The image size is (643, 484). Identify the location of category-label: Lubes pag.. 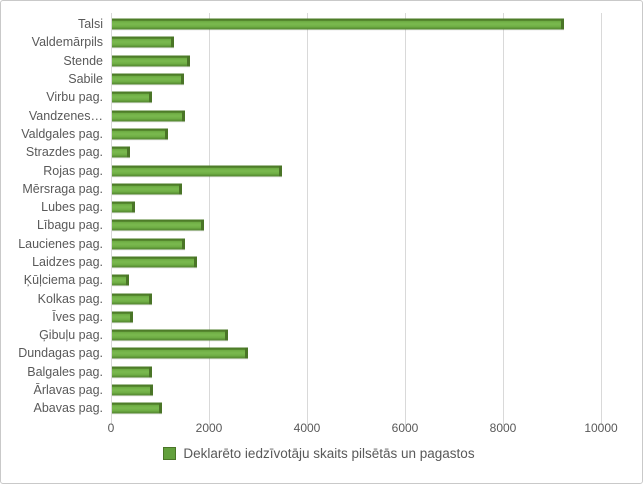
(72, 207).